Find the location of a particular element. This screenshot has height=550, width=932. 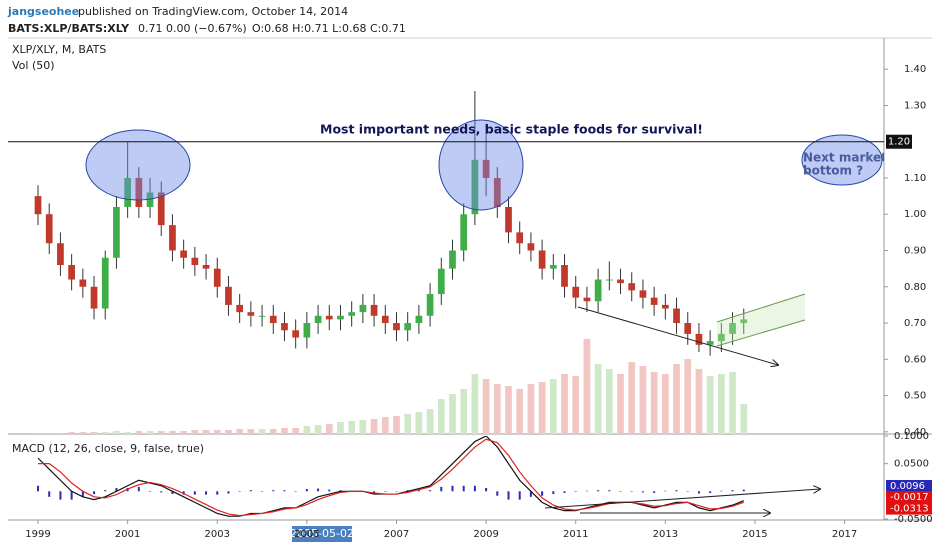

x-tick-label: 2003 is located at coordinates (217, 534).